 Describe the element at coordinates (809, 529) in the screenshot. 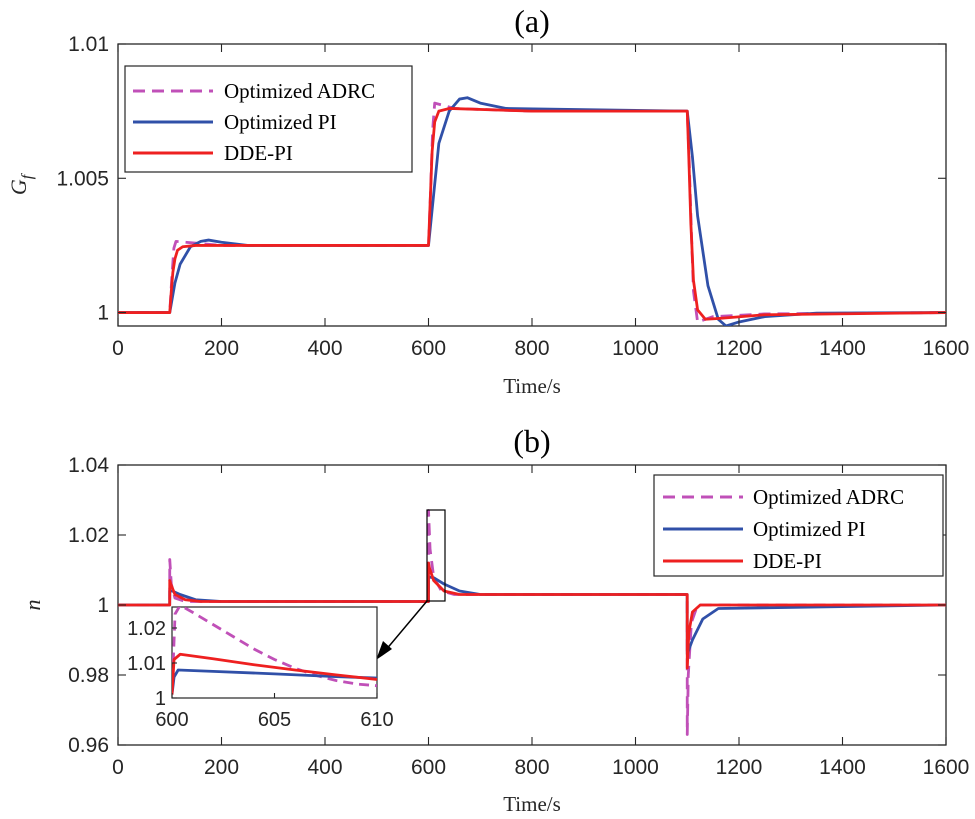

I see `legend-b-pi-label: Optimized PI` at that location.